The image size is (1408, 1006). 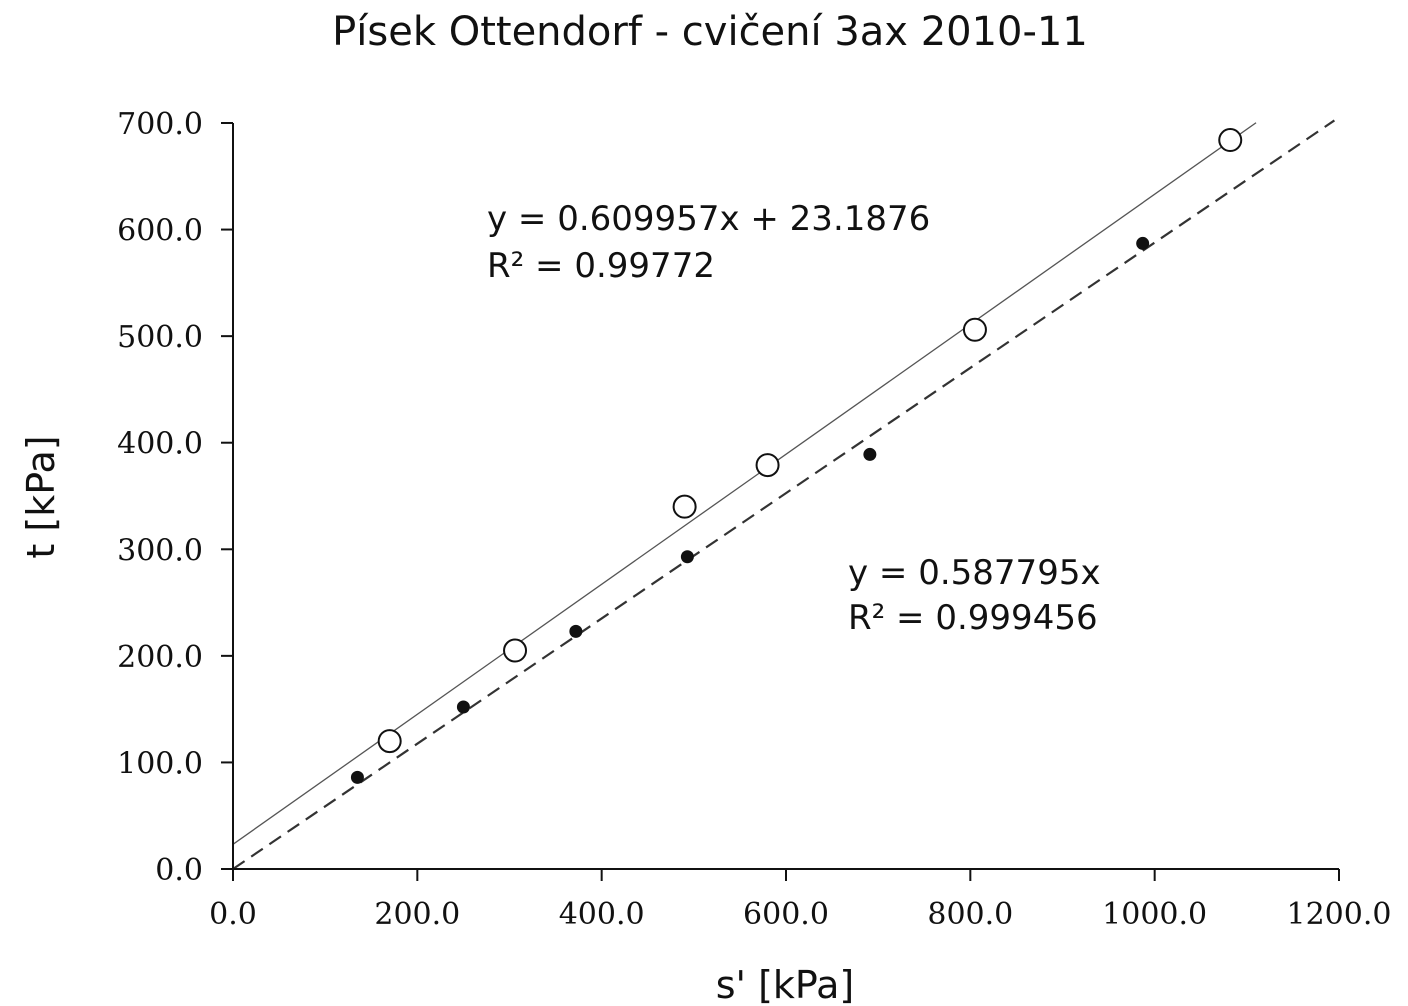 I want to click on trendline-2-r-squared: R² = 0.999456, so click(x=973, y=618).